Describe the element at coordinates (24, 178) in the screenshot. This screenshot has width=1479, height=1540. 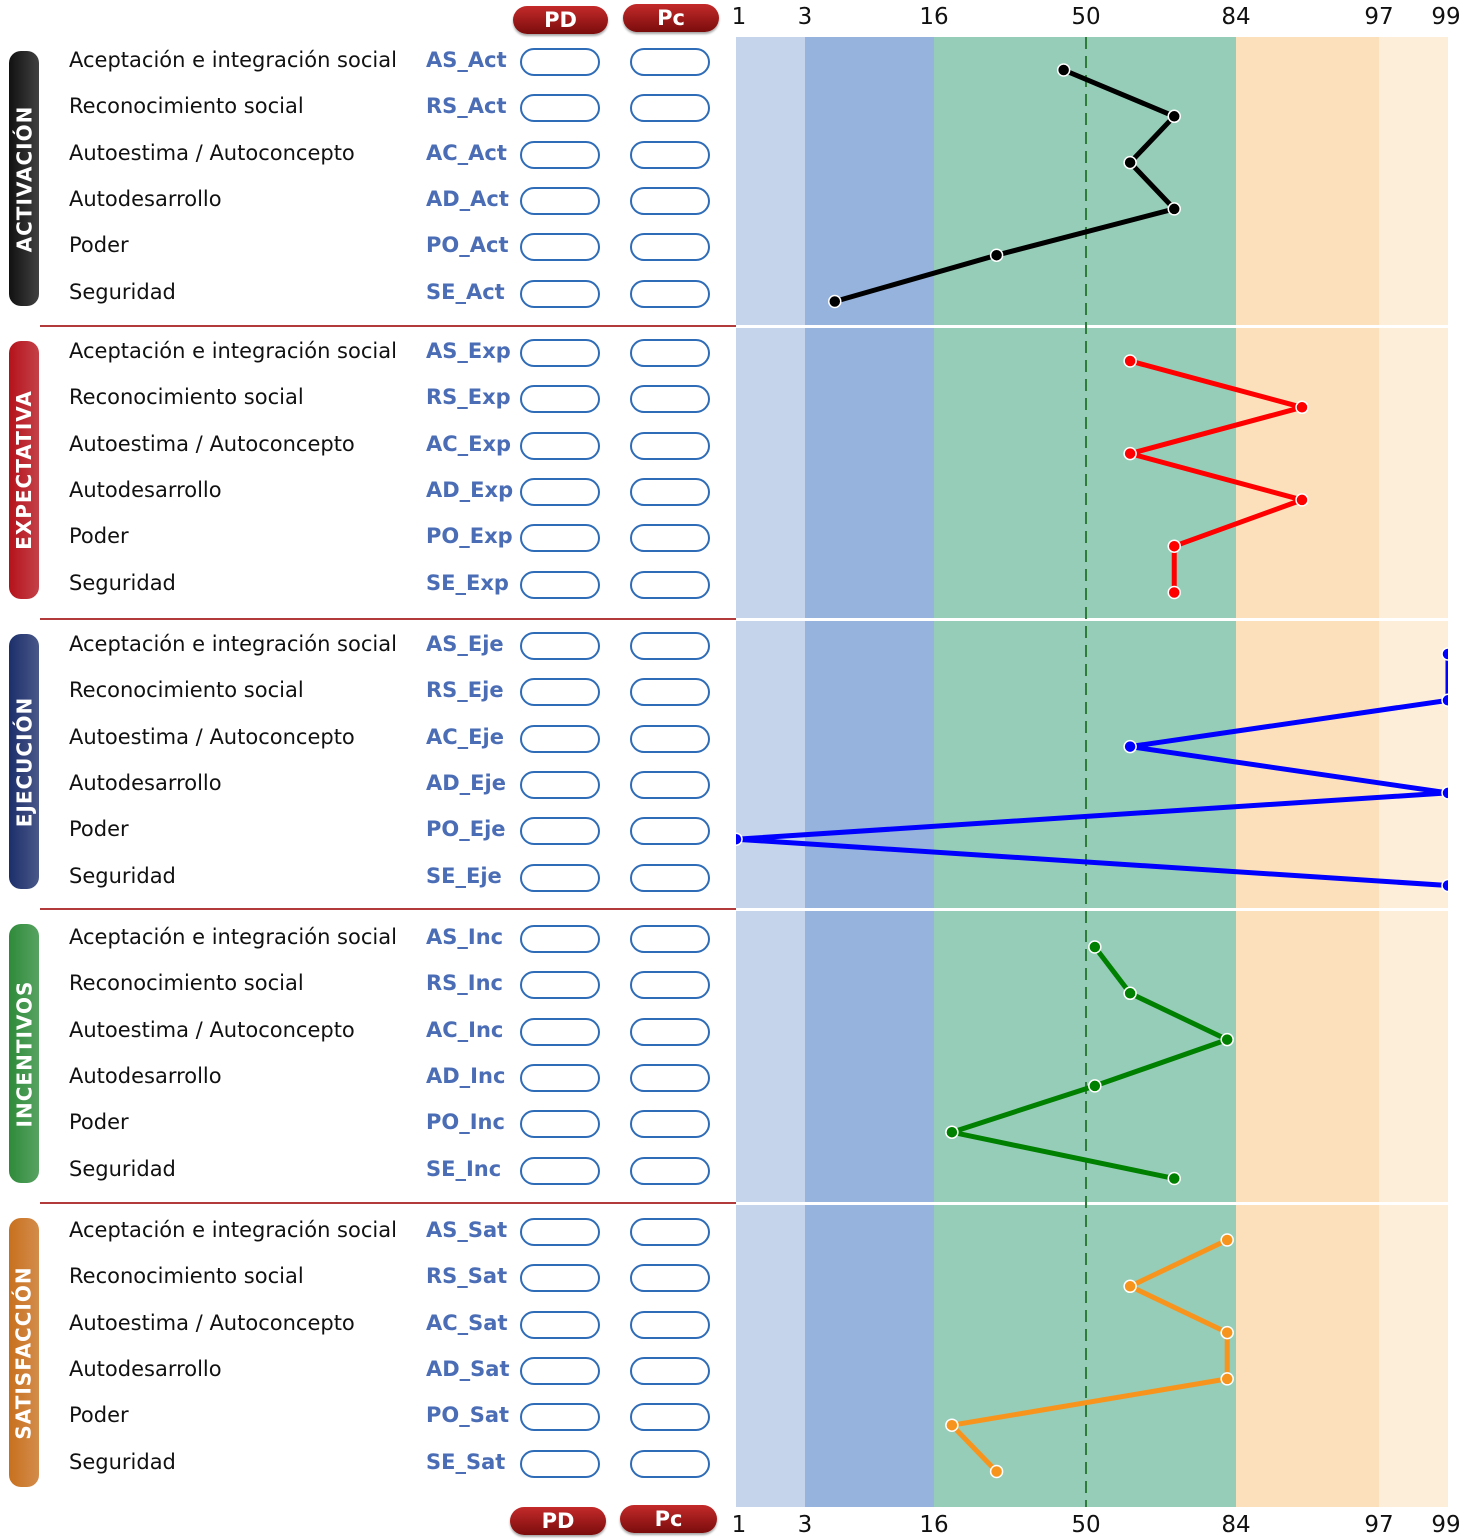
I see `section-tab-0: ACTIVACIÓN` at that location.